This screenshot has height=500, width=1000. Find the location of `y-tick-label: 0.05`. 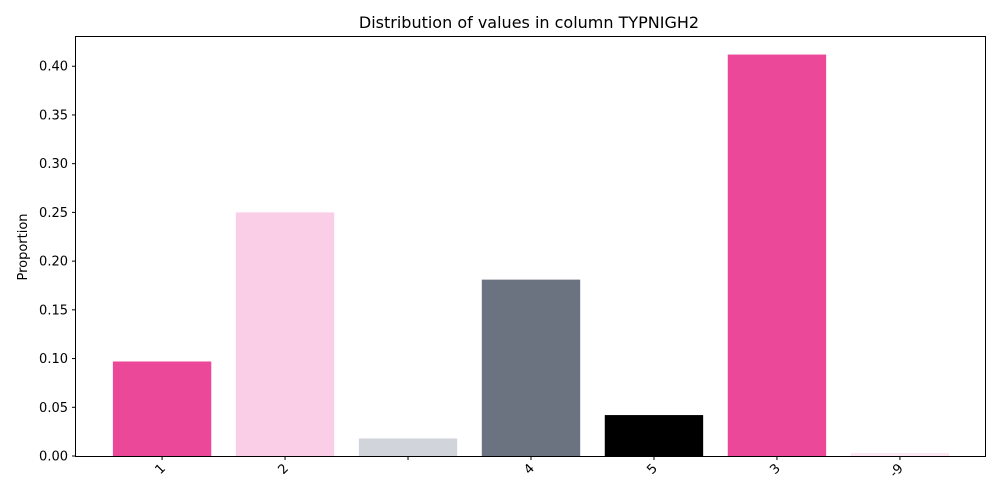

y-tick-label: 0.05 is located at coordinates (53, 408).